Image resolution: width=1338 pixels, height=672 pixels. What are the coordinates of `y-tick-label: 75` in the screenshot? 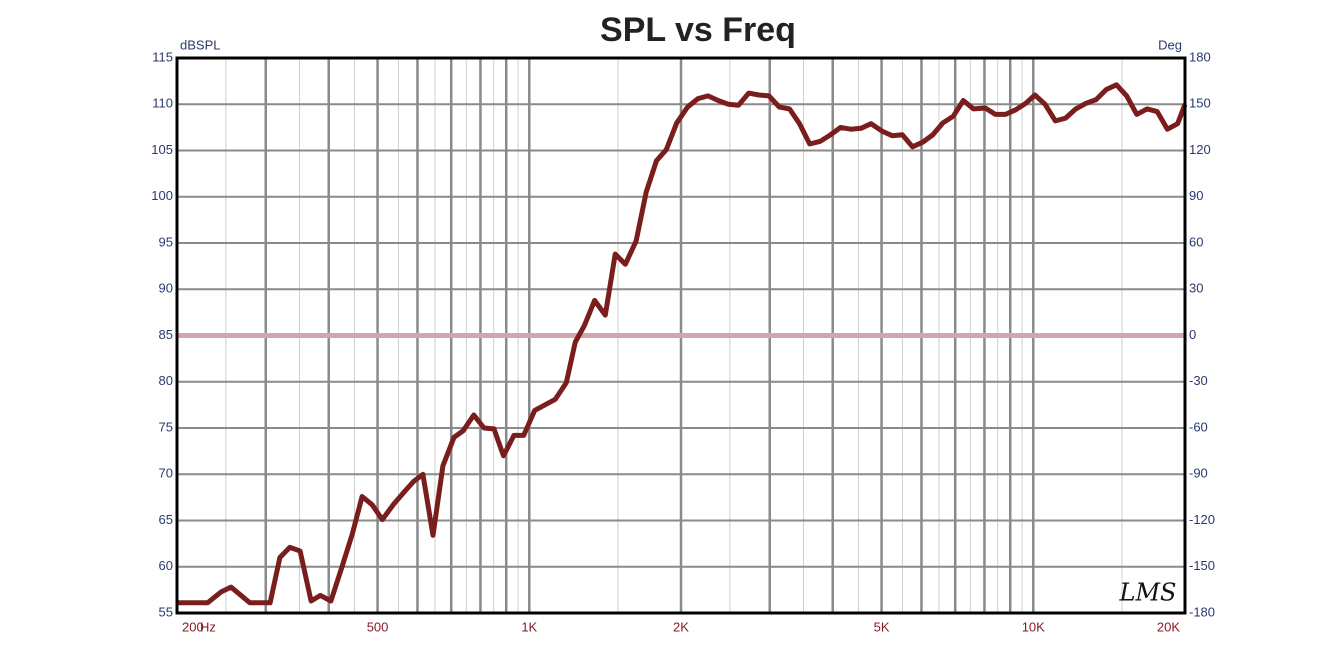 It's located at (166, 426).